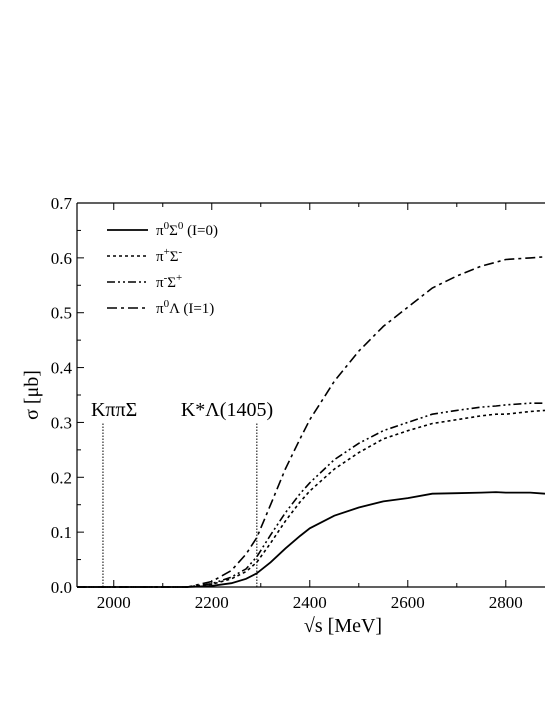  What do you see at coordinates (62, 203) in the screenshot?
I see `y-tick-label: 0.7` at bounding box center [62, 203].